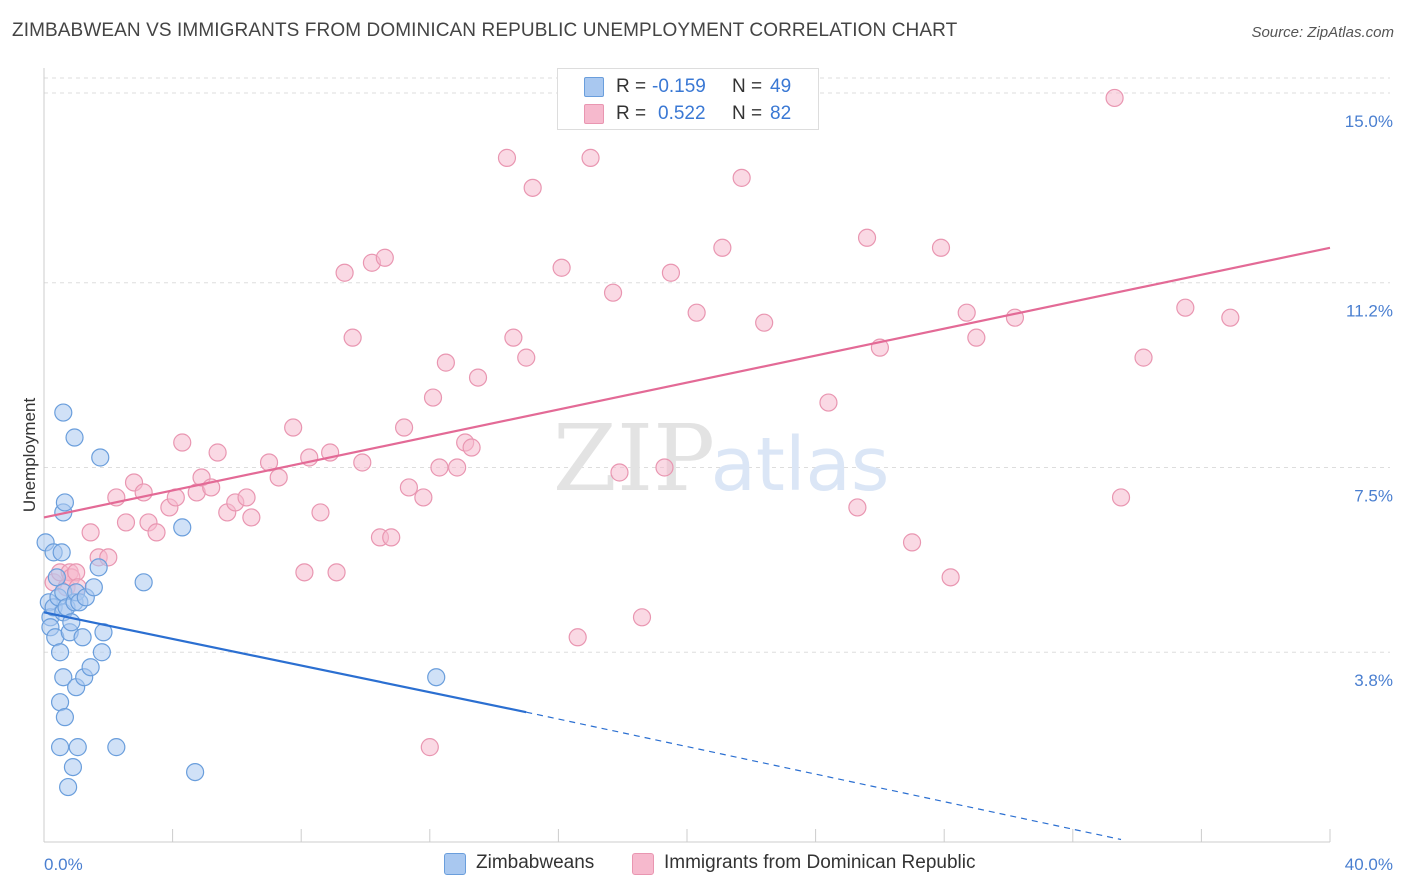 Image resolution: width=1406 pixels, height=892 pixels. I want to click on y-tick-label: 11.2%, so click(1369, 311).